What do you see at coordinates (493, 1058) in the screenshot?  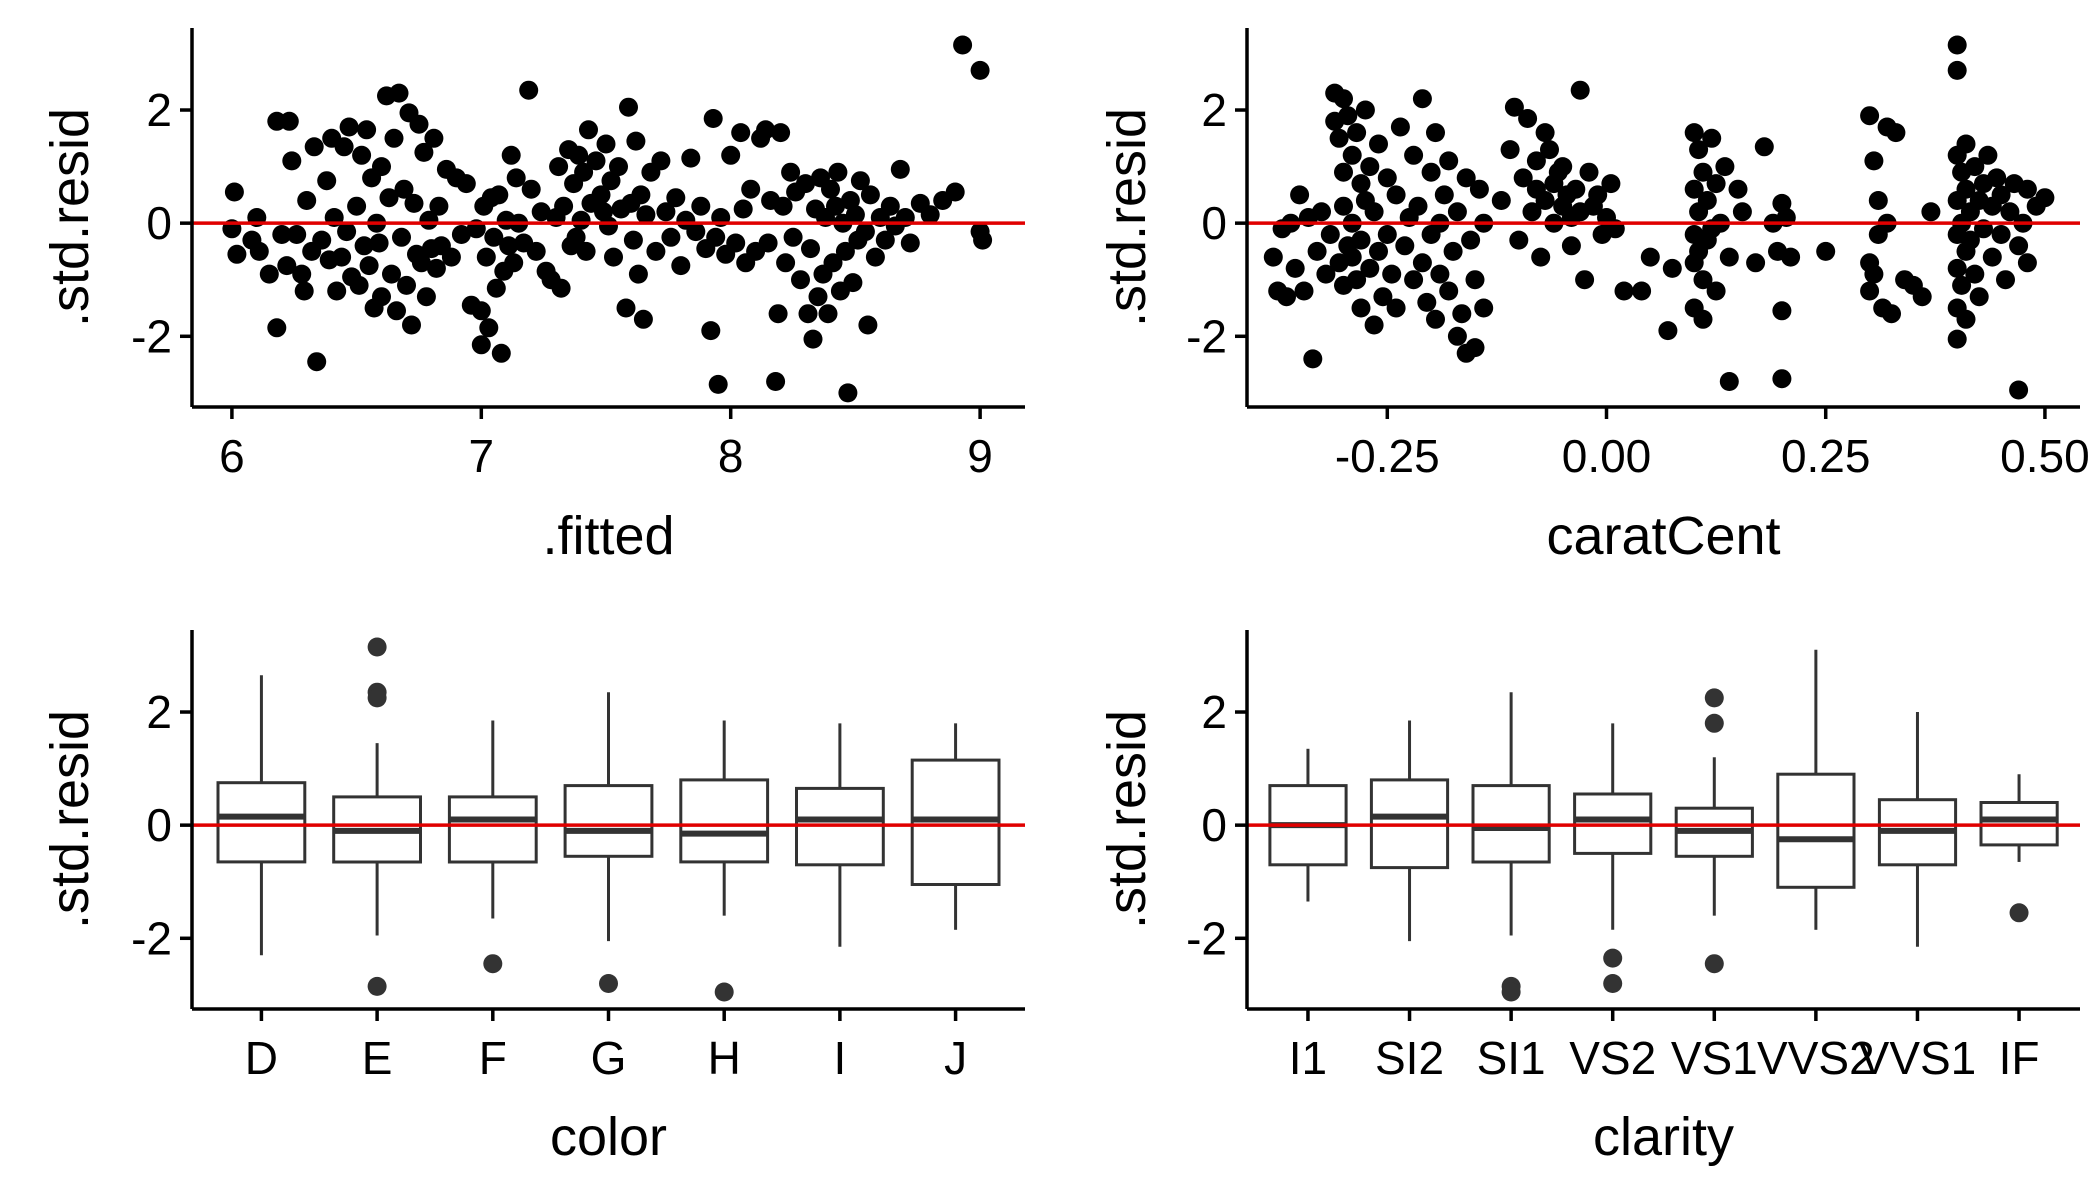 I see `x-tick-label: F` at bounding box center [493, 1058].